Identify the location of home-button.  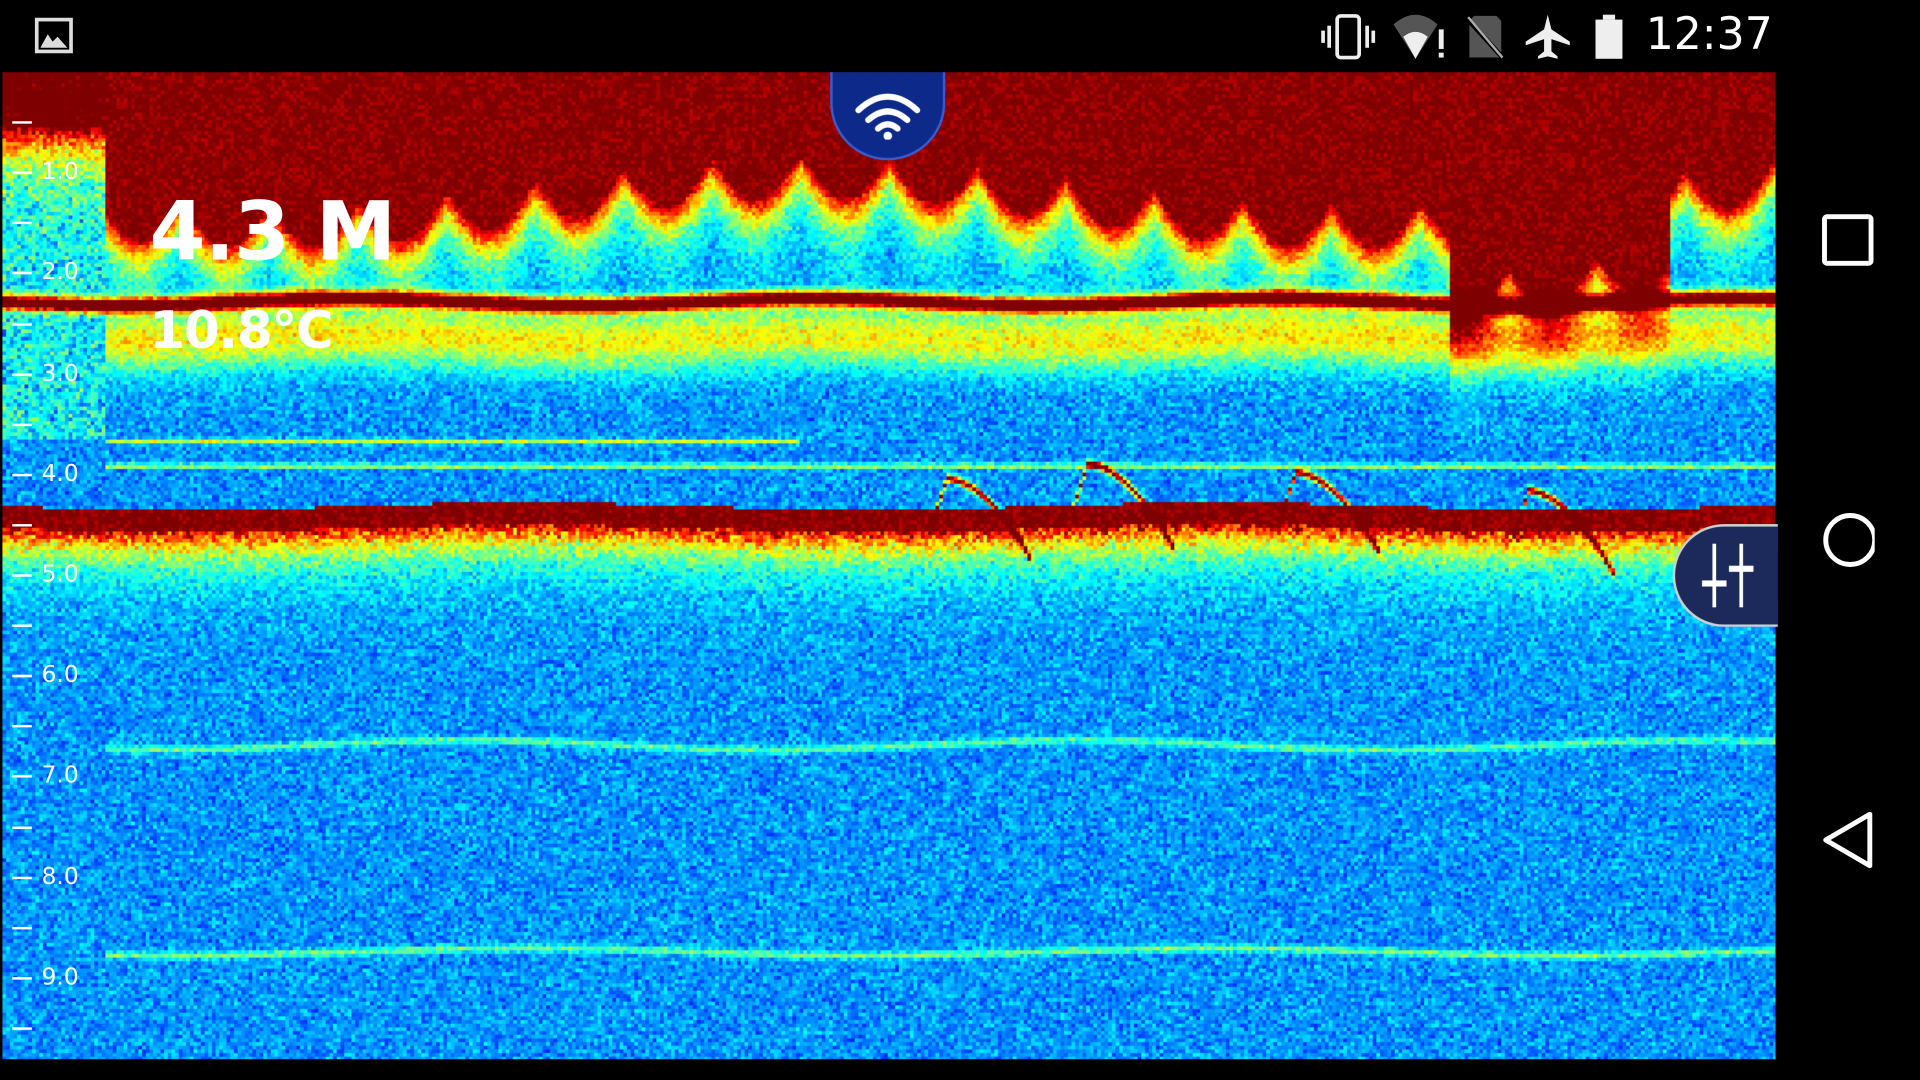
(1848, 540).